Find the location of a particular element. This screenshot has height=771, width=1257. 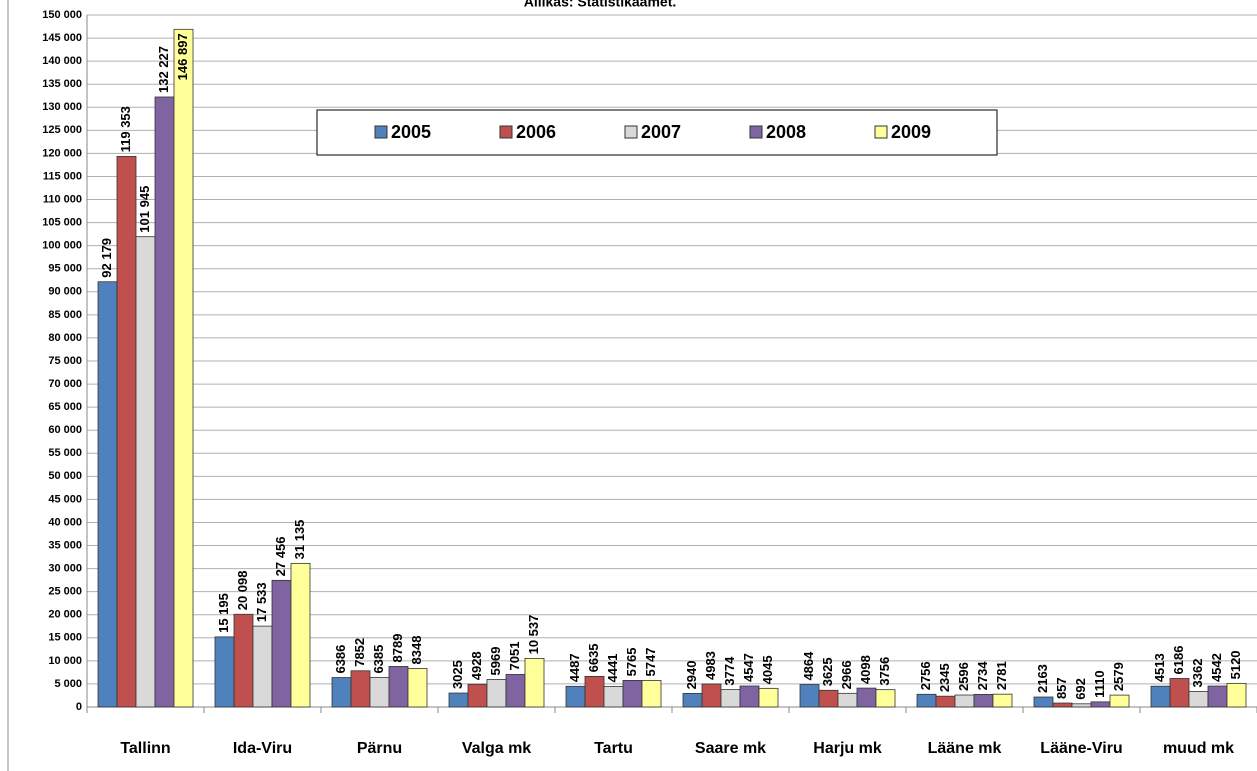

data-label: 4487 is located at coordinates (574, 667).